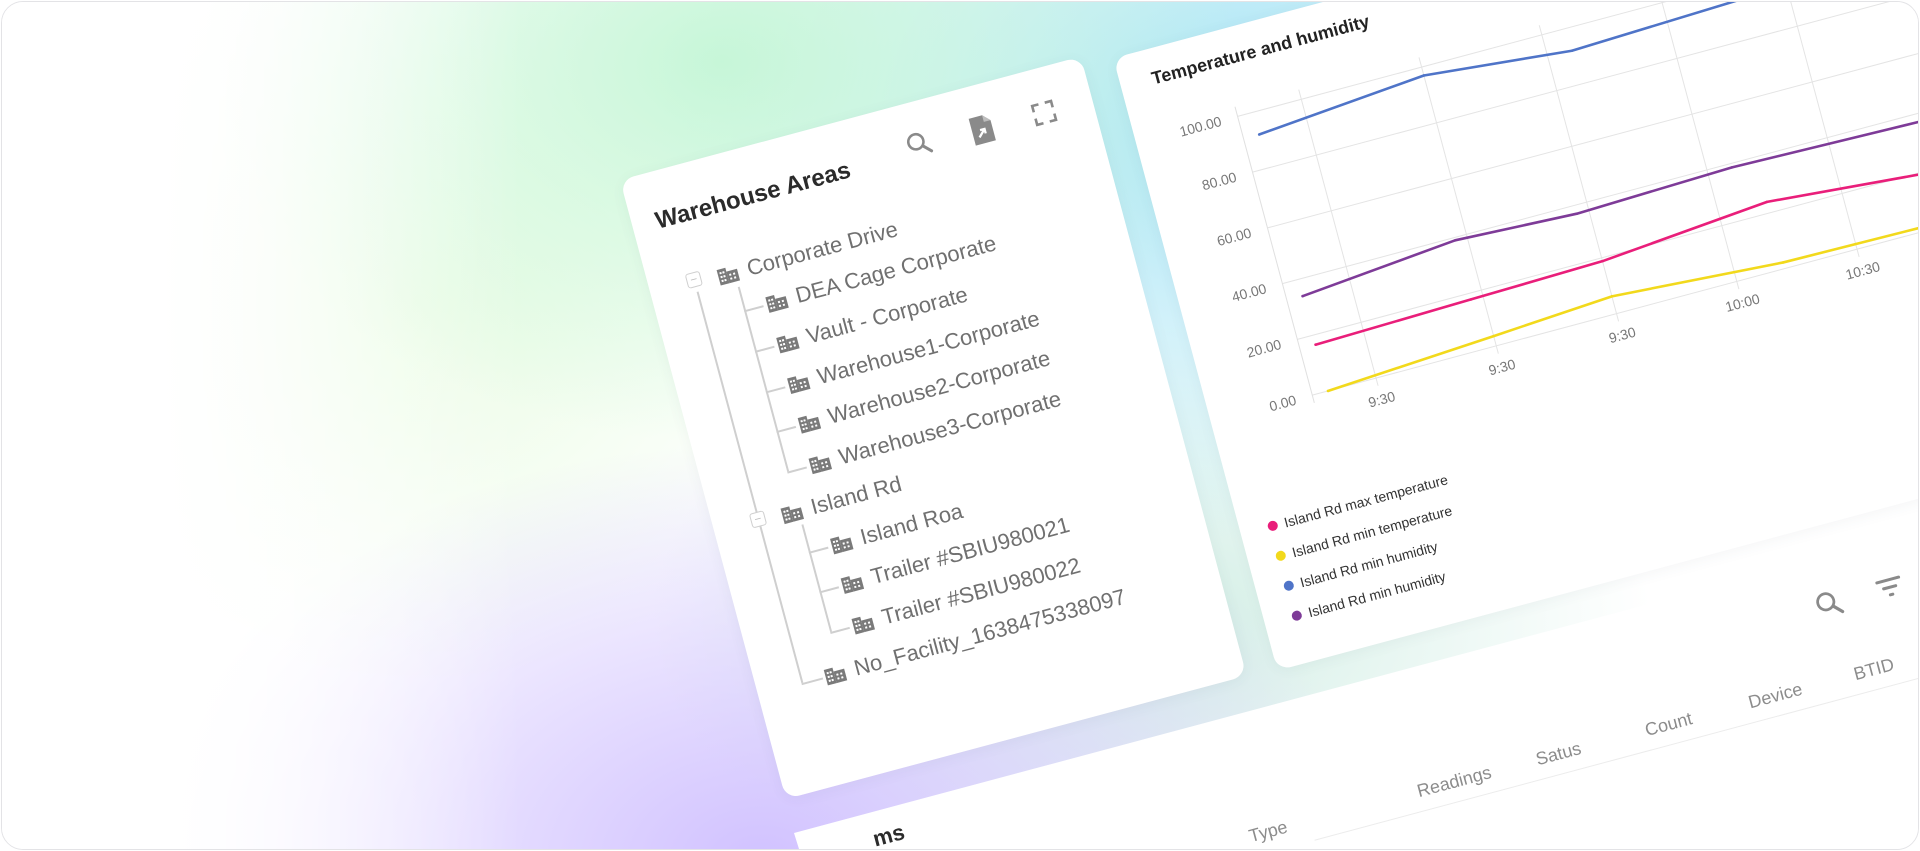  Describe the element at coordinates (1234, 237) in the screenshot. I see `y-tick-label: 60.00` at that location.